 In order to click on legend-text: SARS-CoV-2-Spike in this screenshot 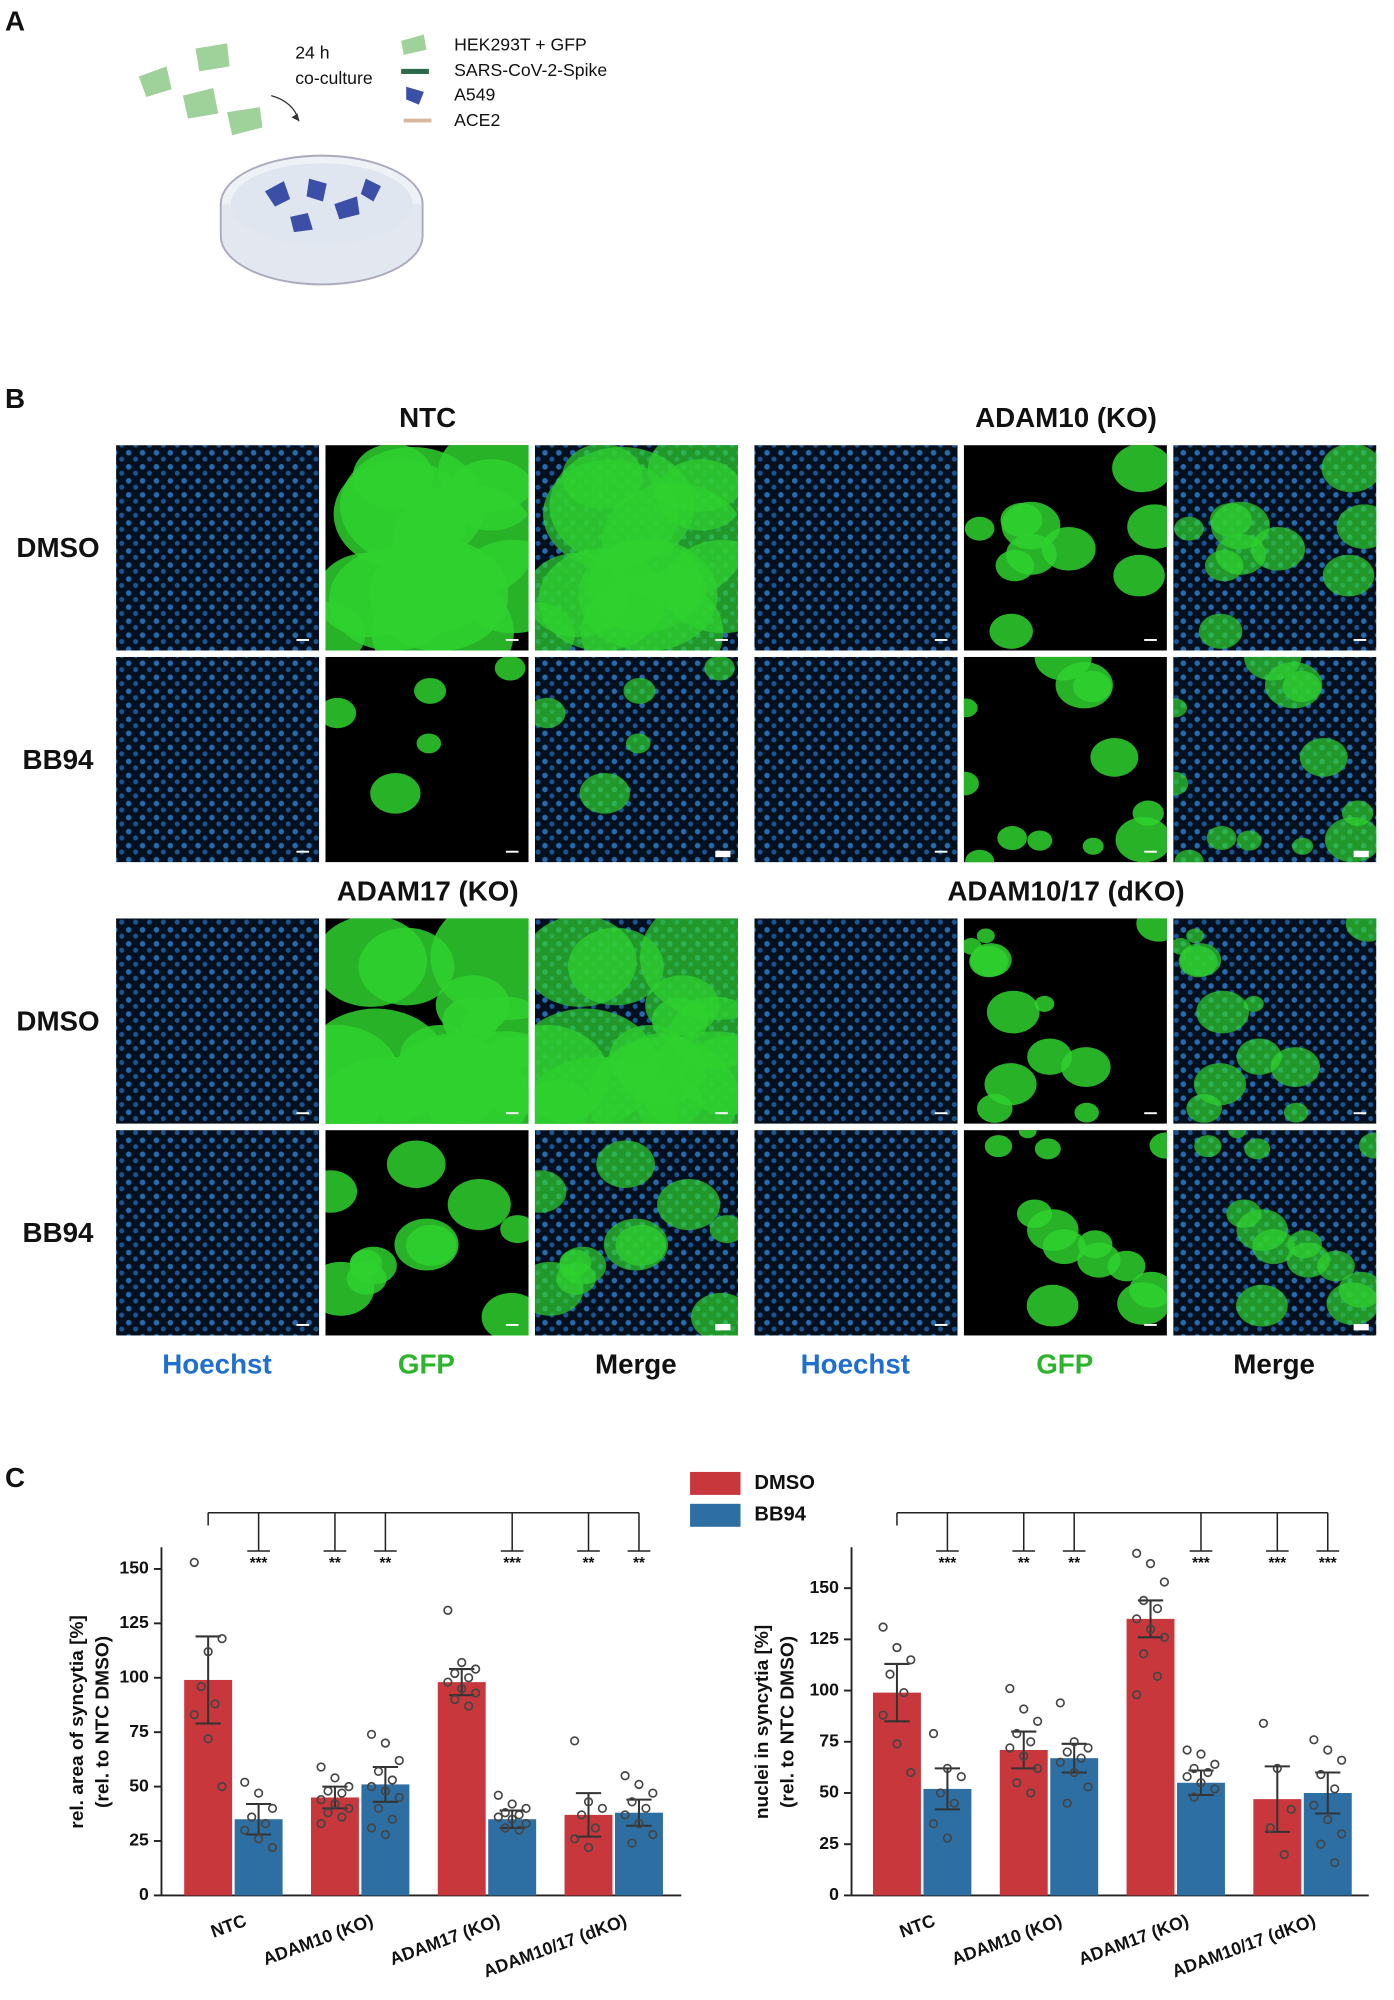, I will do `click(530, 70)`.